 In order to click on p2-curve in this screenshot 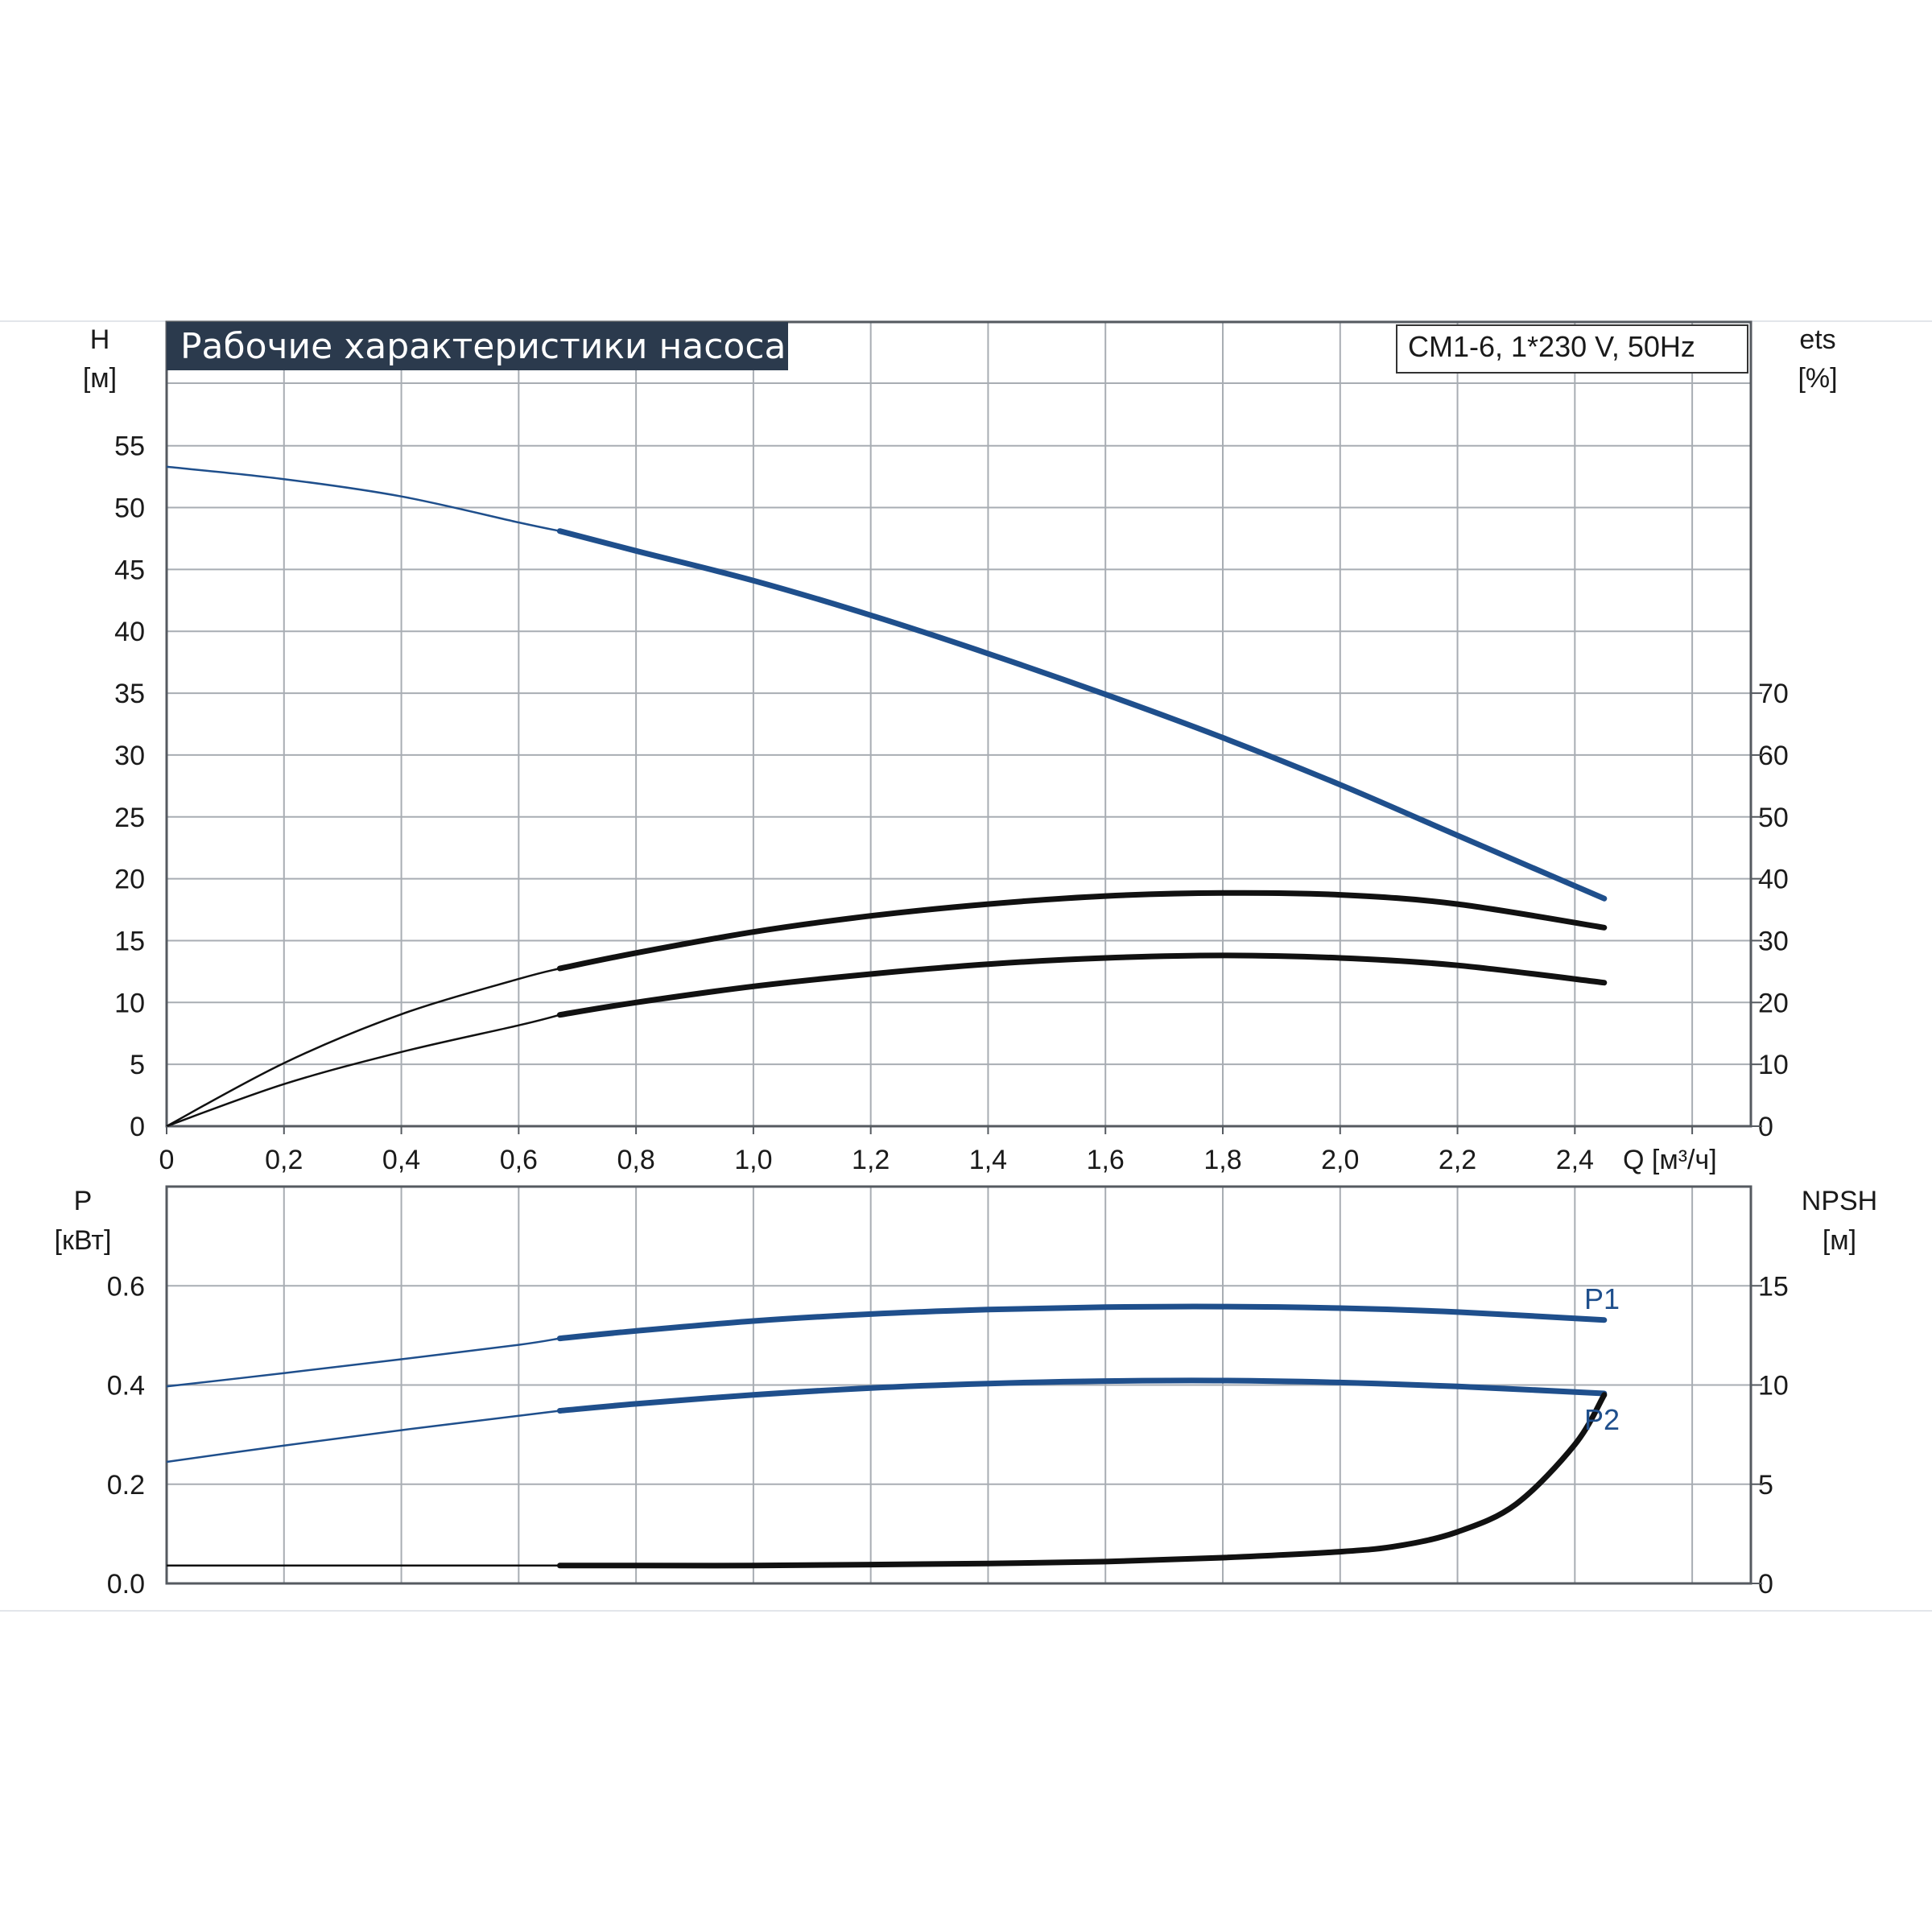, I will do `click(1082, 1395)`.